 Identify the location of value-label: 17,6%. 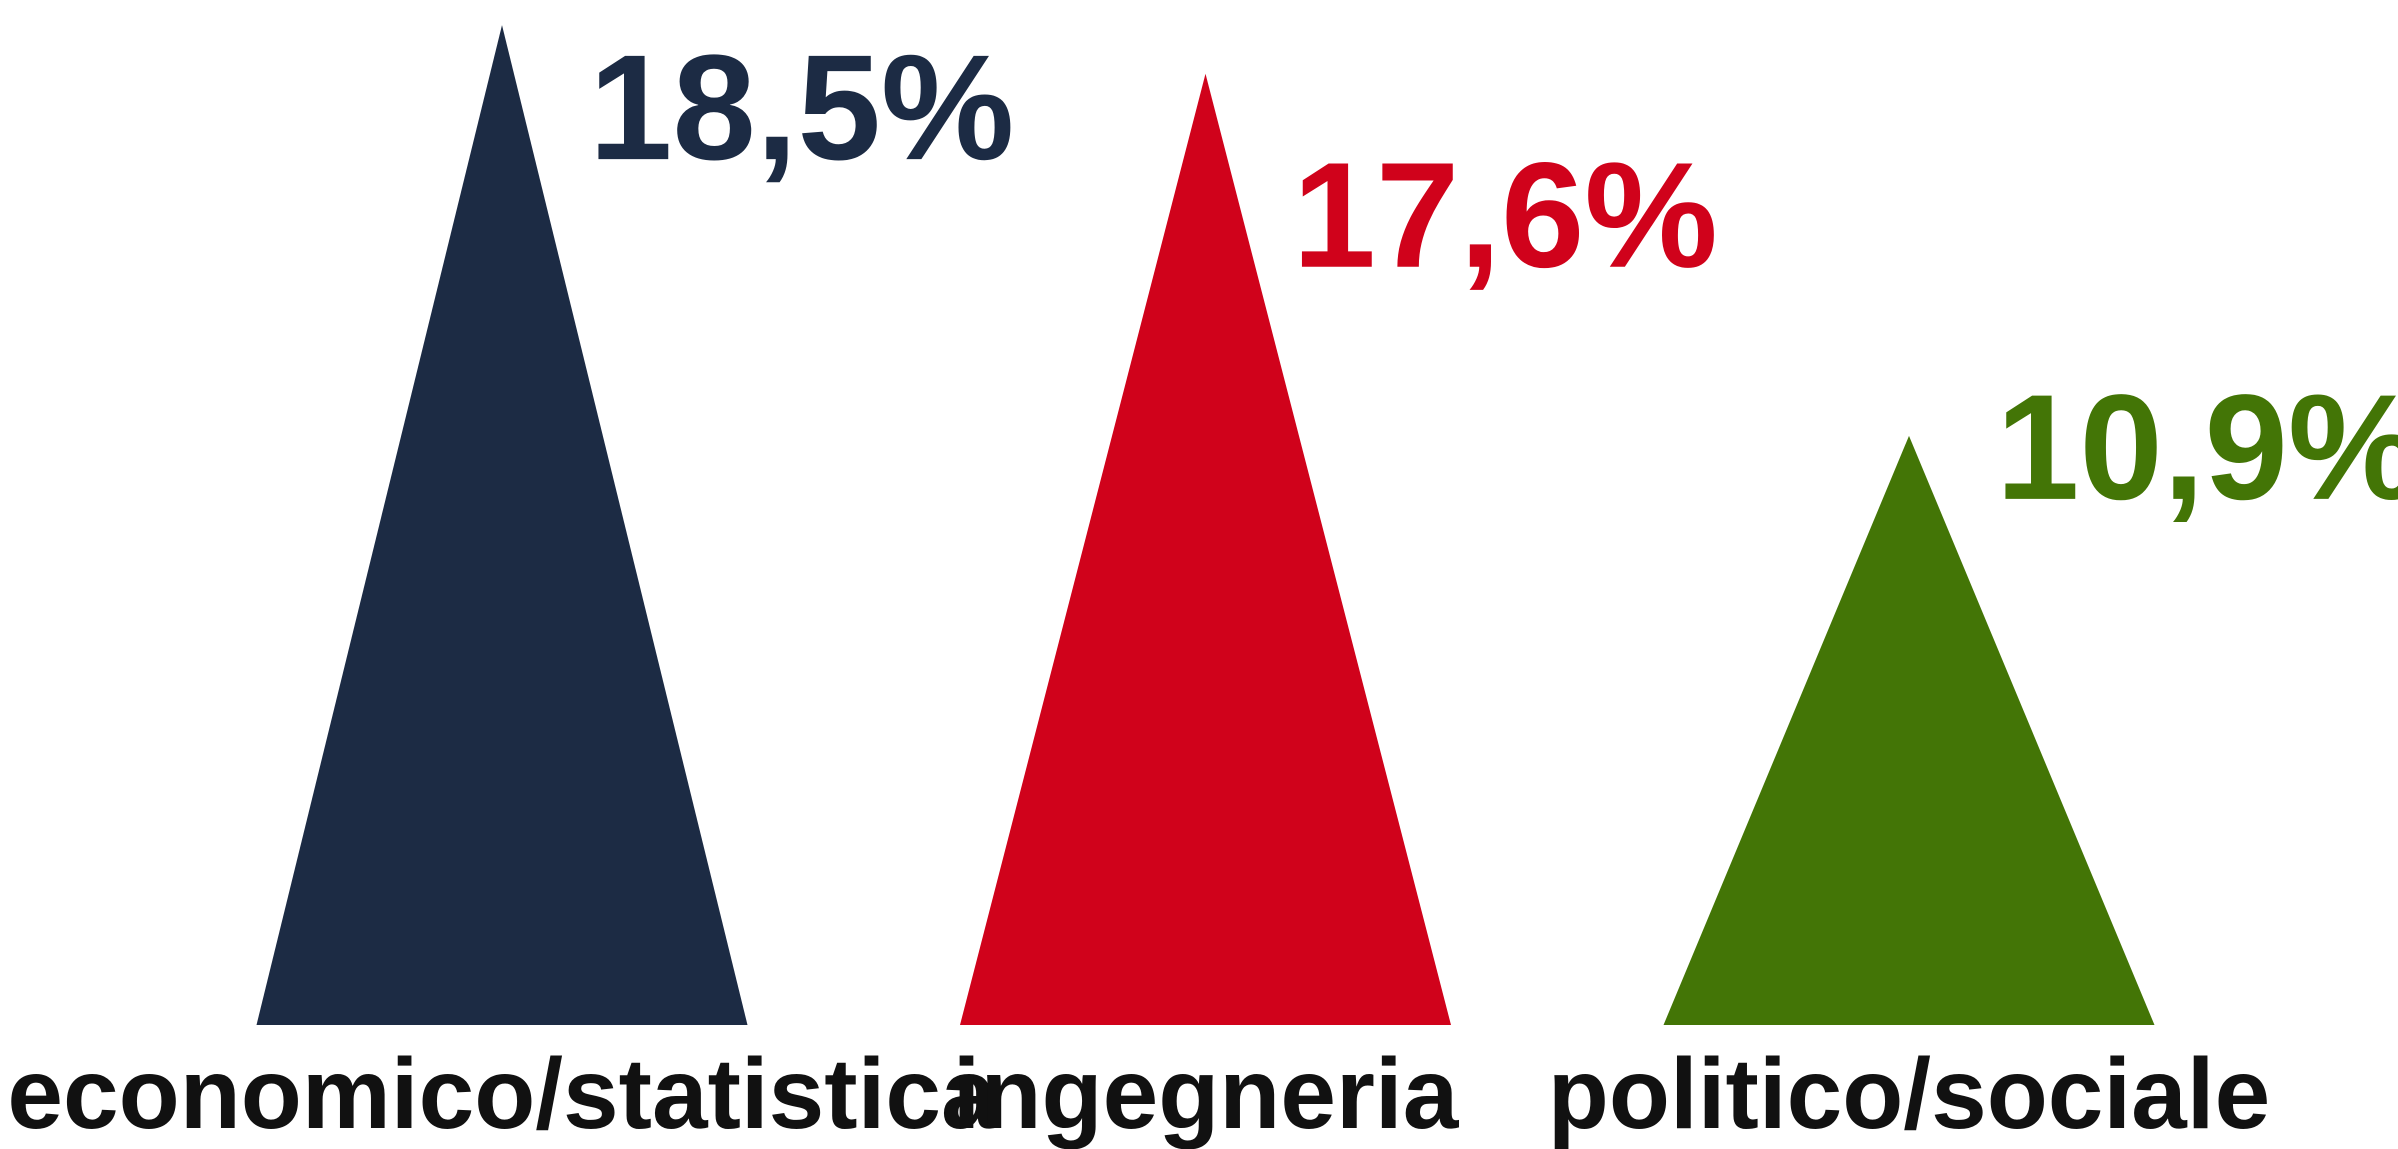
(1505, 215).